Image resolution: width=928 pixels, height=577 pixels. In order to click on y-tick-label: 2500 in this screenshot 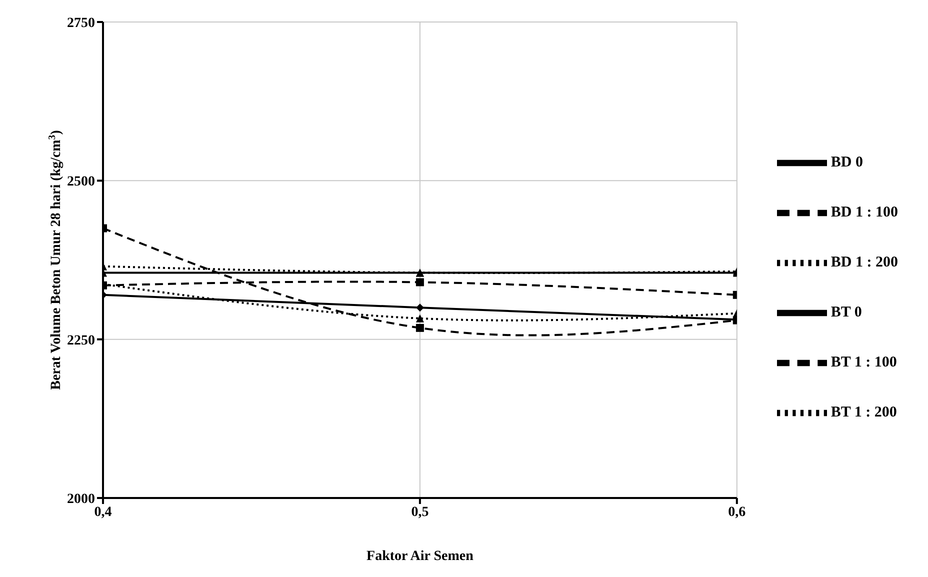, I will do `click(81, 182)`.